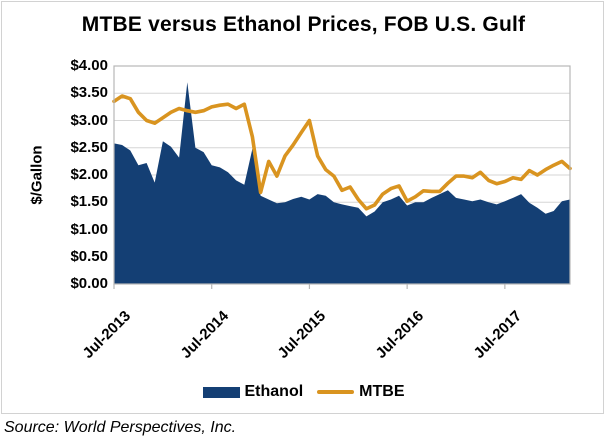 This screenshot has height=443, width=607. What do you see at coordinates (274, 391) in the screenshot?
I see `legend-label-ethanol: Ethanol` at bounding box center [274, 391].